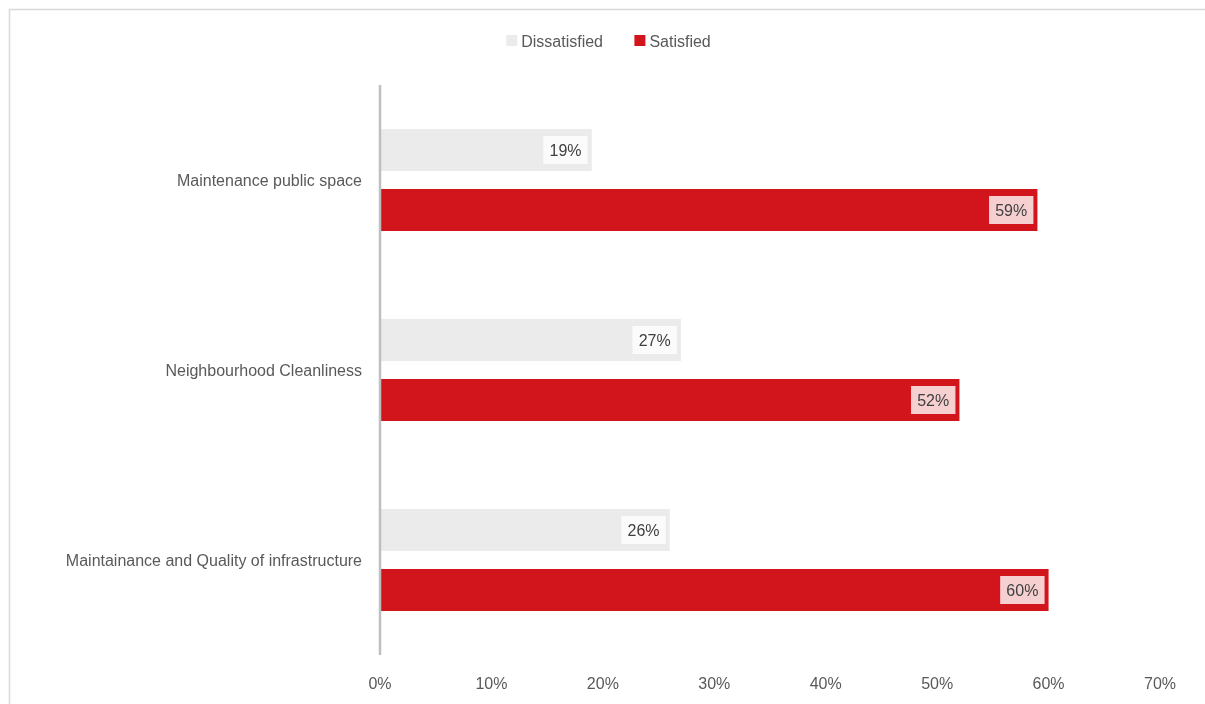 The image size is (1205, 704). I want to click on x-tick-label: 50%, so click(937, 683).